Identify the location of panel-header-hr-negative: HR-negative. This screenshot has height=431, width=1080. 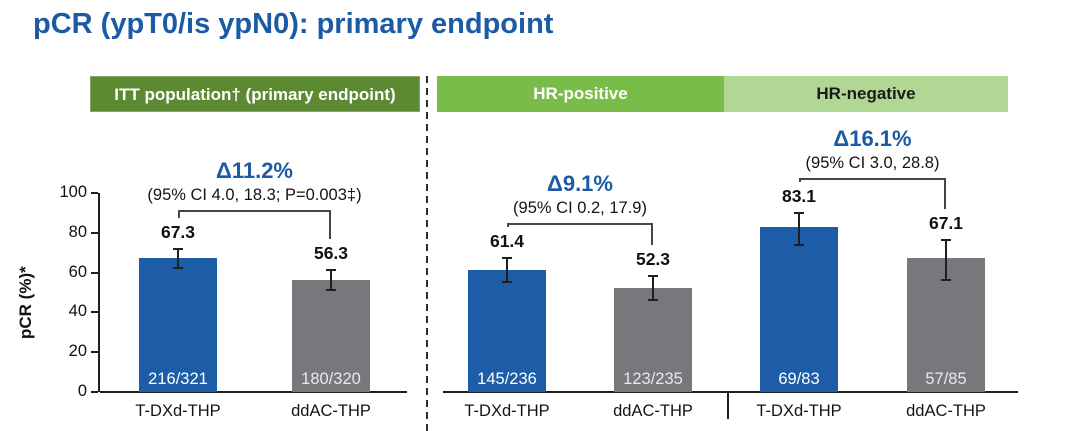
(866, 94).